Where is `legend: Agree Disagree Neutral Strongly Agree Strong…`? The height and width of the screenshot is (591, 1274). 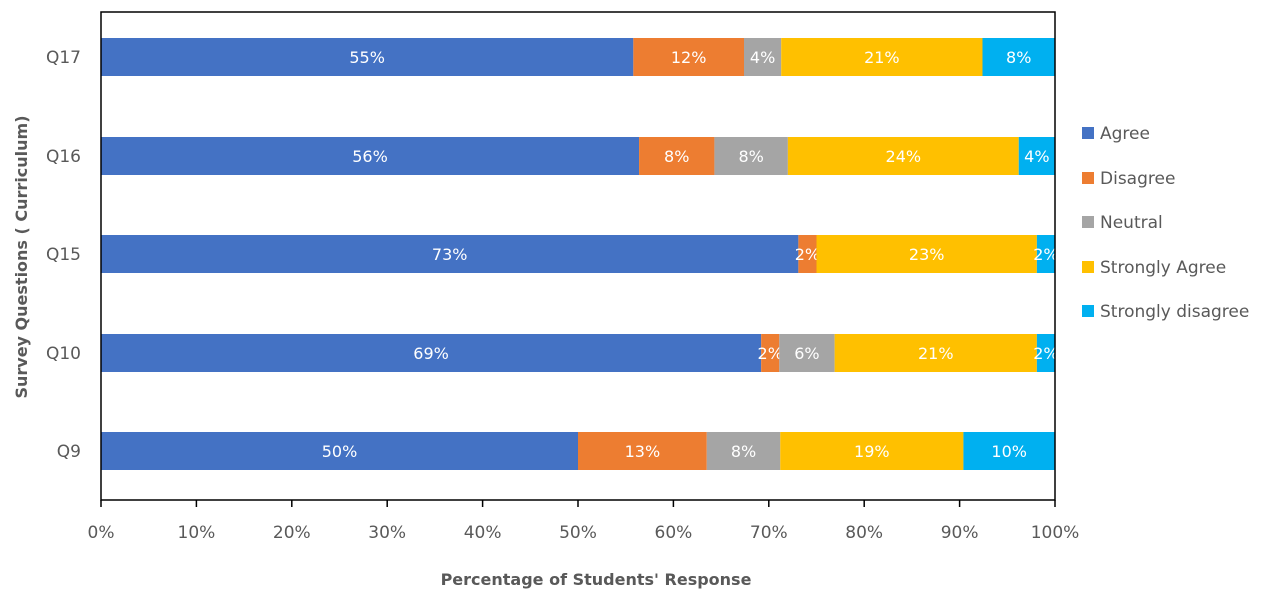 legend: Agree Disagree Neutral Strongly Agree Strong… is located at coordinates (1165, 223).